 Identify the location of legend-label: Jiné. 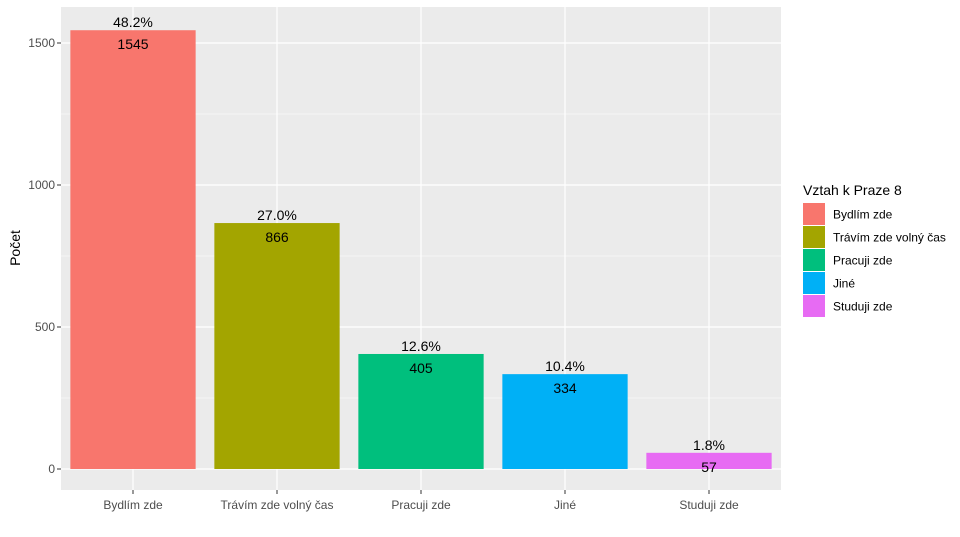
(844, 284).